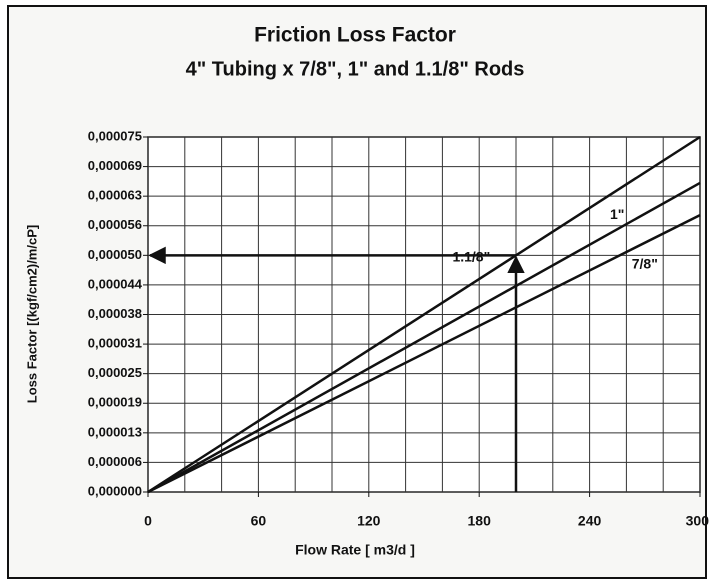  Describe the element at coordinates (115, 372) in the screenshot. I see `y-tick-label: 0,000025` at that location.